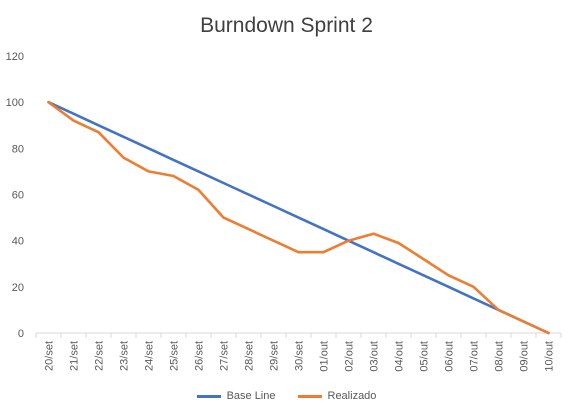 This screenshot has width=573, height=419. I want to click on legend-item-realizado: Realizado, so click(337, 396).